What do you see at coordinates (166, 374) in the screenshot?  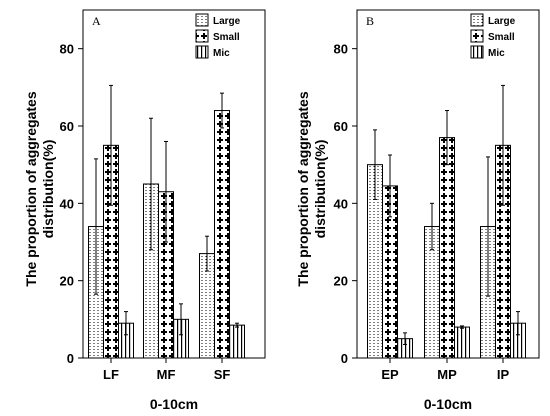 I see `x-category-label: MF` at bounding box center [166, 374].